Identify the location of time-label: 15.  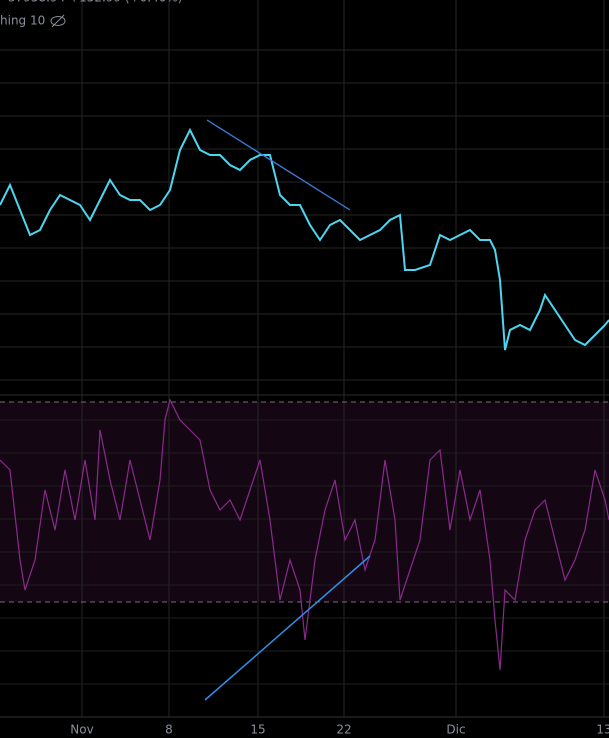
(257, 730).